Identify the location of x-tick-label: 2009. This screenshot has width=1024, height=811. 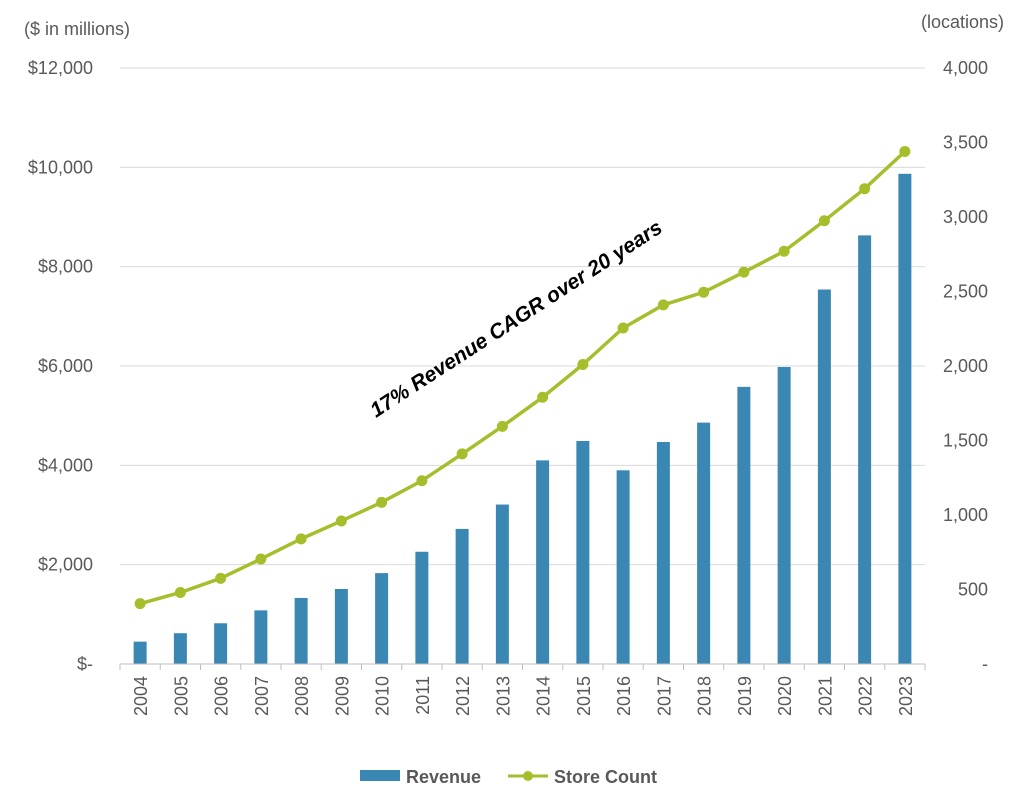
(342, 696).